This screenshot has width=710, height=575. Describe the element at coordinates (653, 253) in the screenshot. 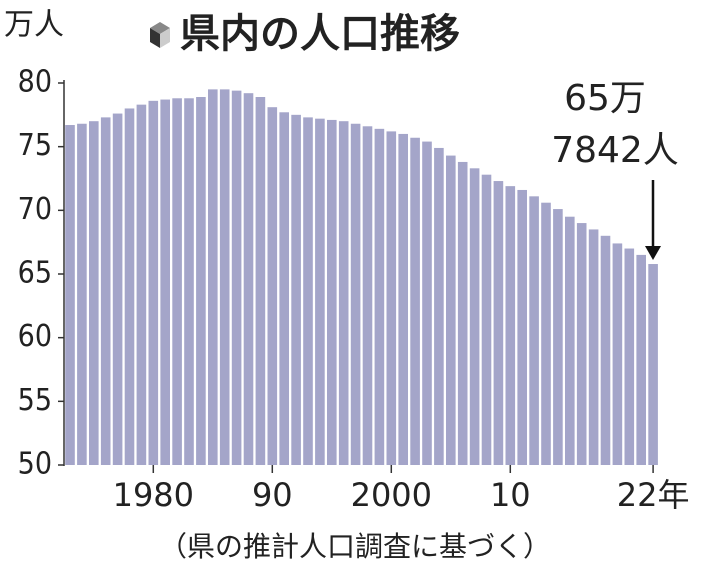

I see `arrow-head` at that location.